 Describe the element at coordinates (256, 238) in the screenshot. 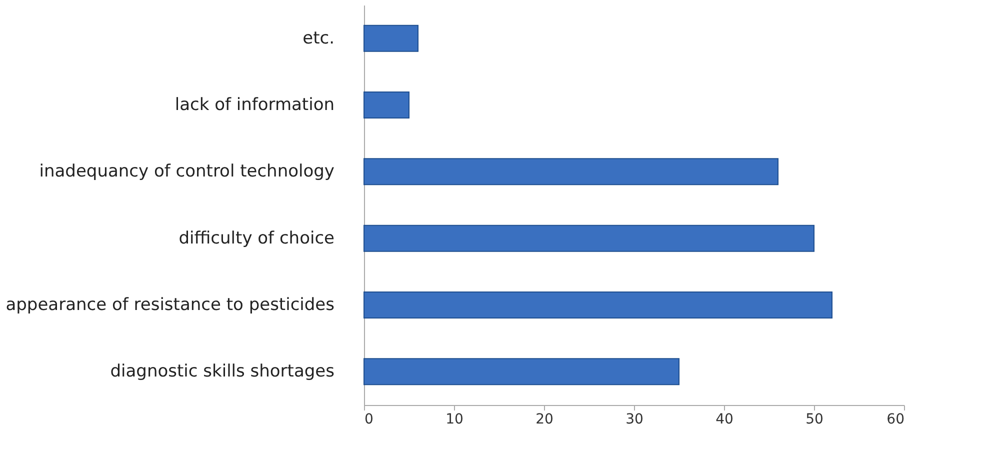

I see `y-tick-label: difficulty of choice` at that location.